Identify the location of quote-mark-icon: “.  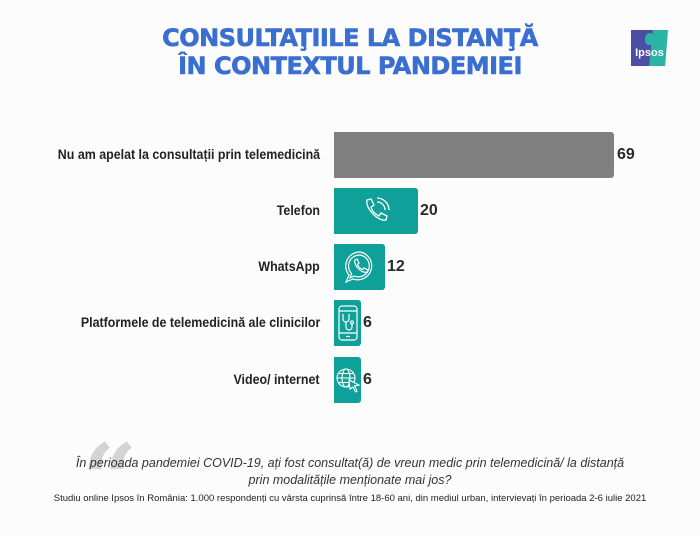
(110, 479).